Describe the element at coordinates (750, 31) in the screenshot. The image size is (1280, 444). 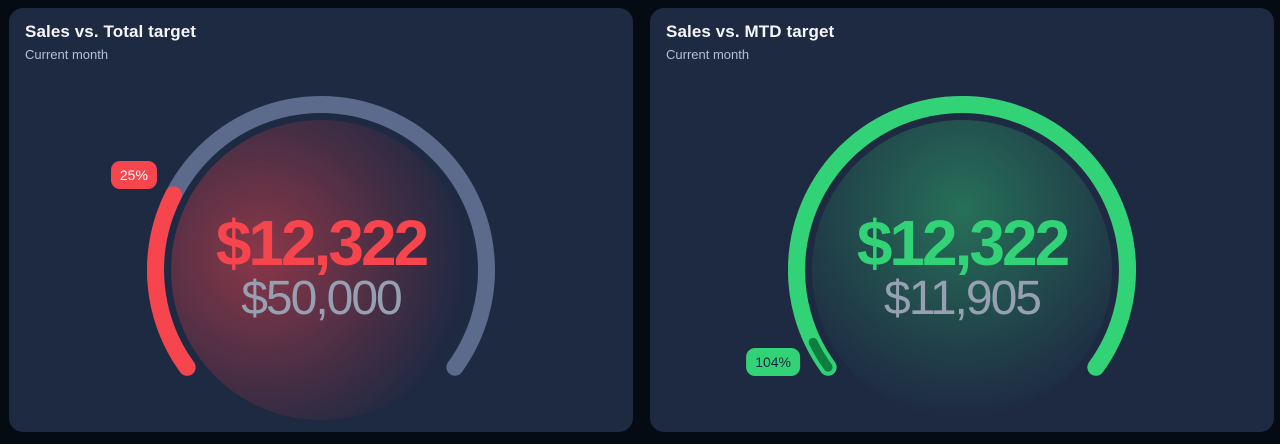
I see `card-title: Sales vs. MTD target` at that location.